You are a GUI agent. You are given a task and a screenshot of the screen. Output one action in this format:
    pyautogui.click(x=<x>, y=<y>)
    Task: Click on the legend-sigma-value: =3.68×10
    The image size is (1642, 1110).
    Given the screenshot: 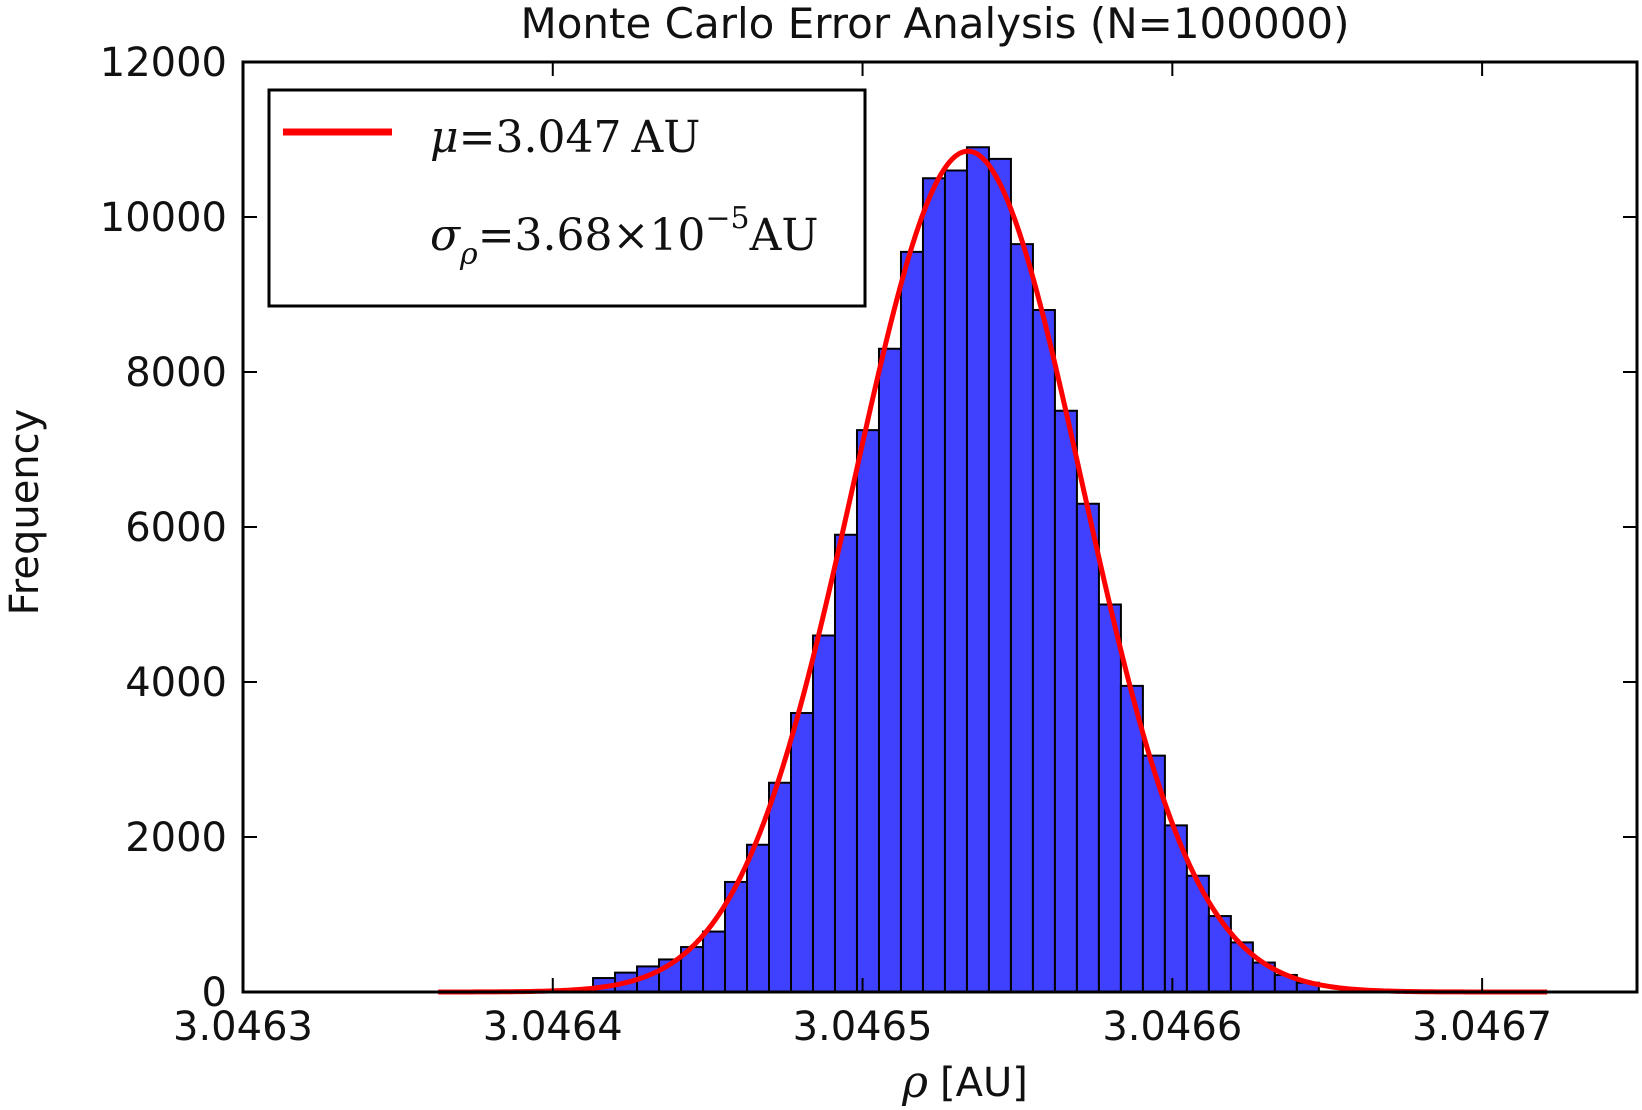 What is the action you would take?
    pyautogui.click(x=592, y=235)
    